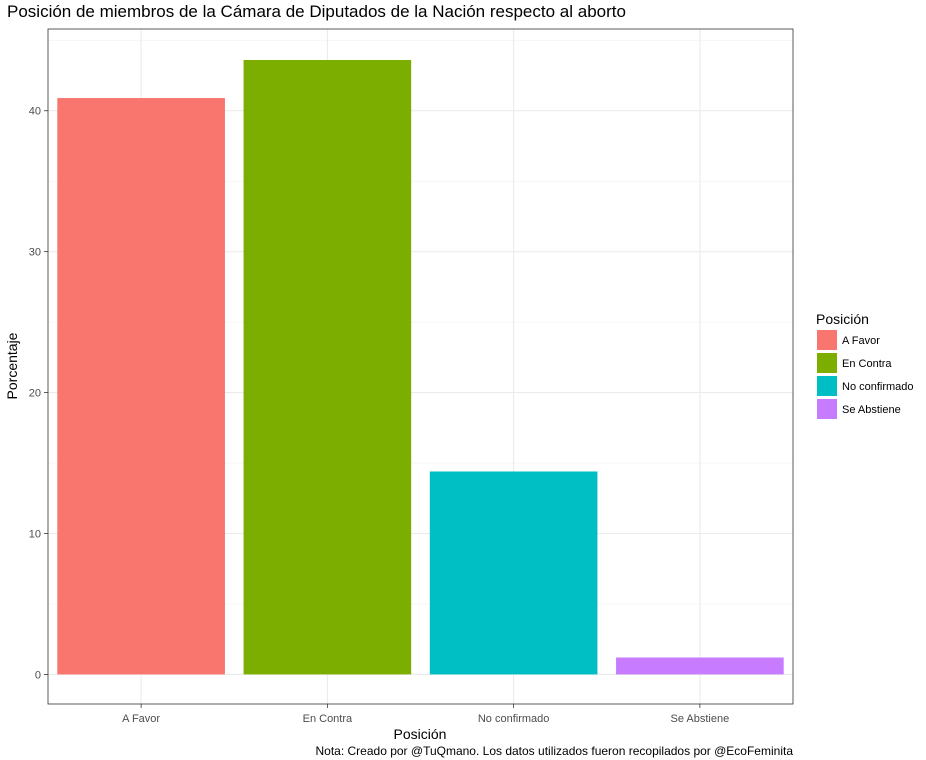  I want to click on x-tick-label: En Contra, so click(328, 719).